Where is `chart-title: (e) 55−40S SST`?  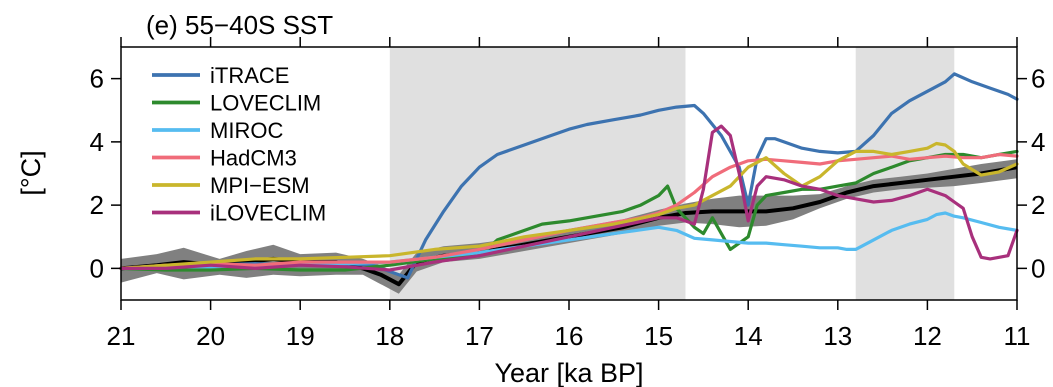 chart-title: (e) 55−40S SST is located at coordinates (239, 25).